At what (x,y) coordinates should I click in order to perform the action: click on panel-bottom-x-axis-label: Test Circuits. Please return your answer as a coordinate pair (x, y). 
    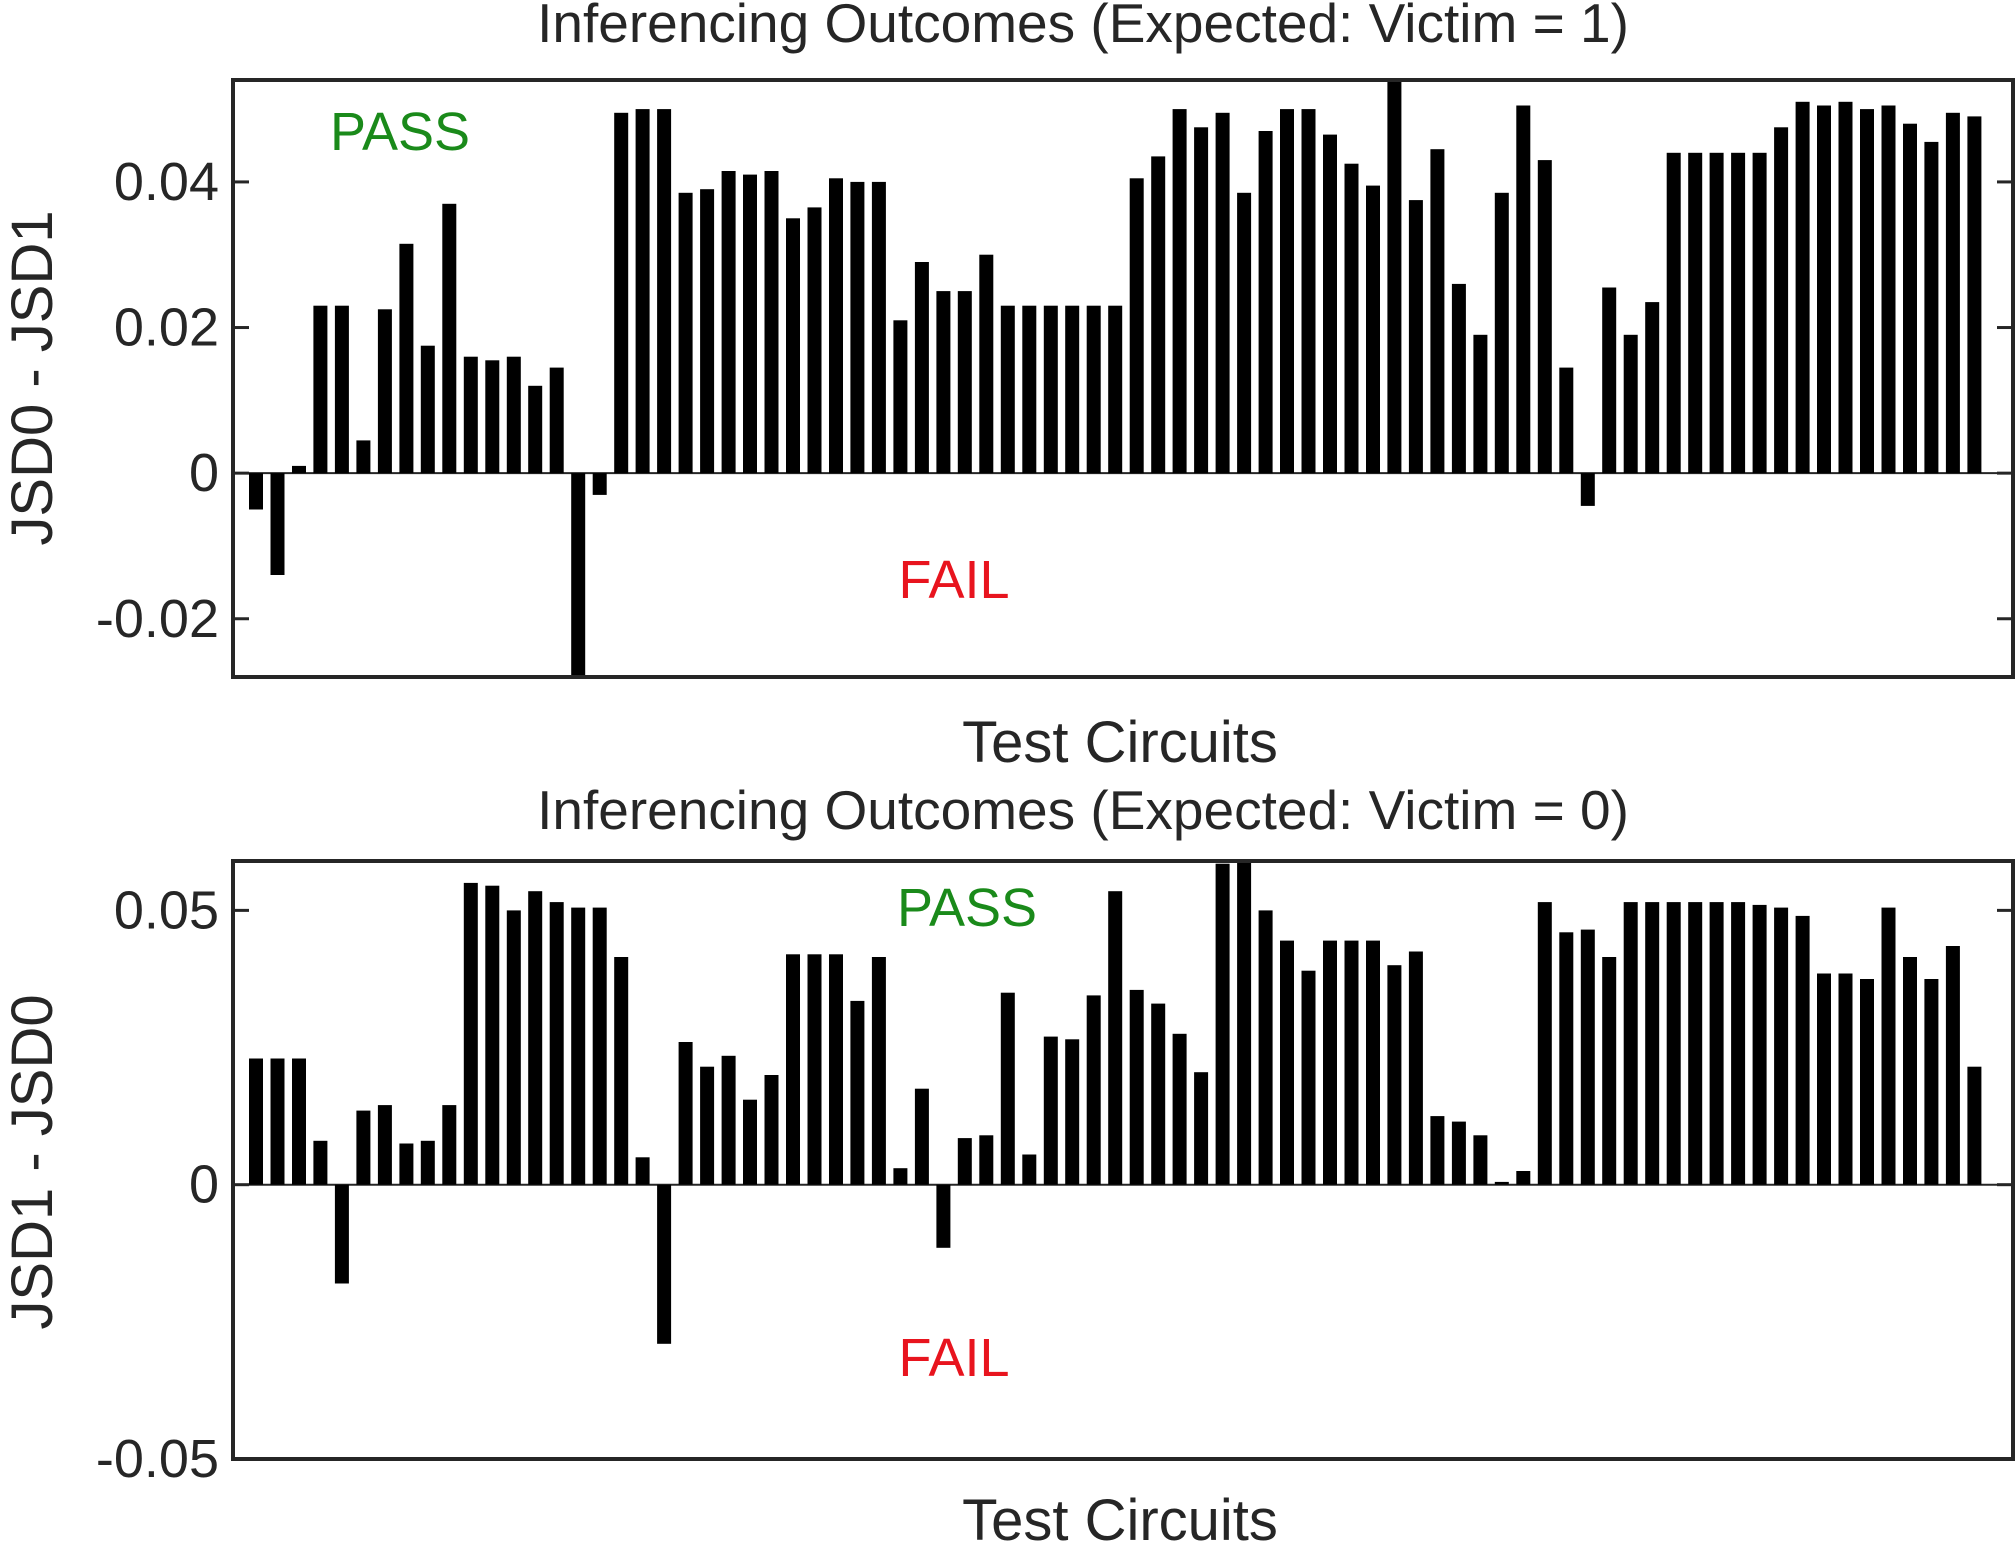
    Looking at the image, I should click on (1120, 1517).